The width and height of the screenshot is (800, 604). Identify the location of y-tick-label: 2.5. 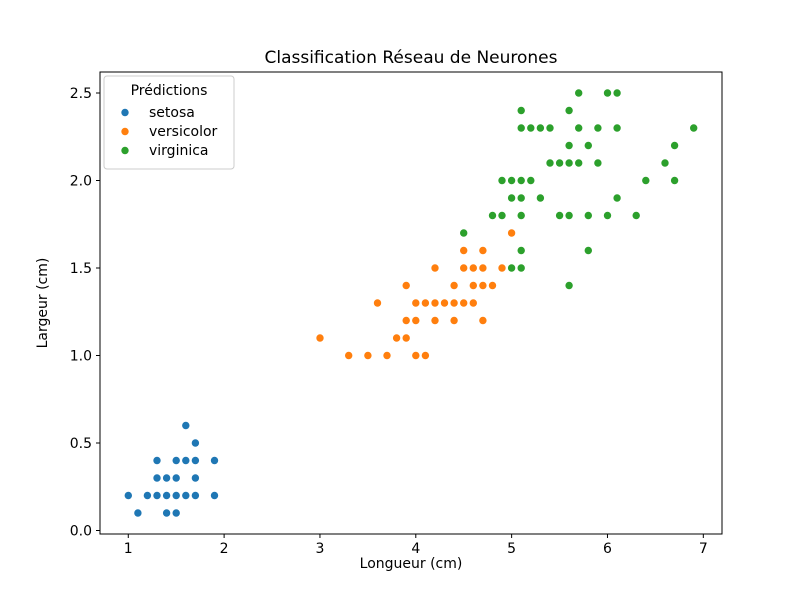
(81, 94).